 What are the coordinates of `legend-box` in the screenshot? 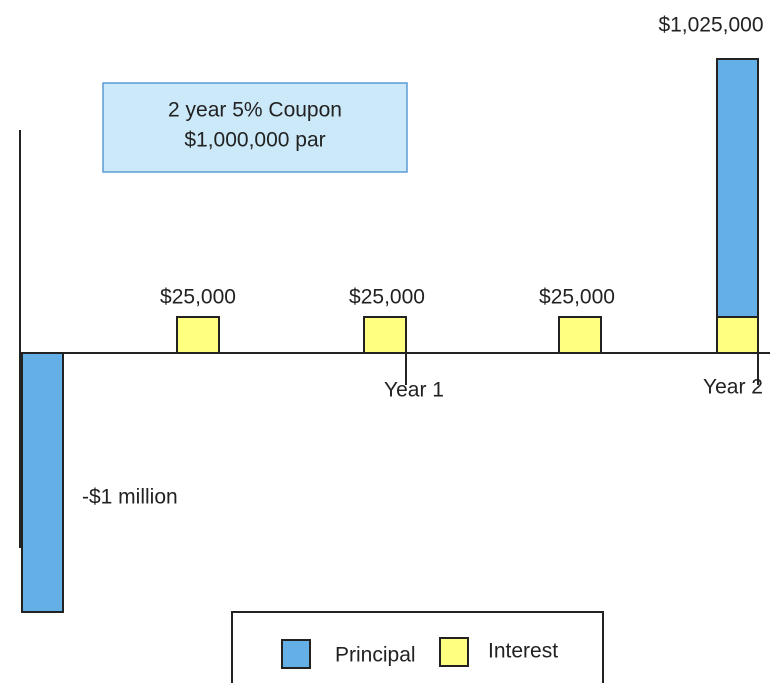 It's located at (417, 647).